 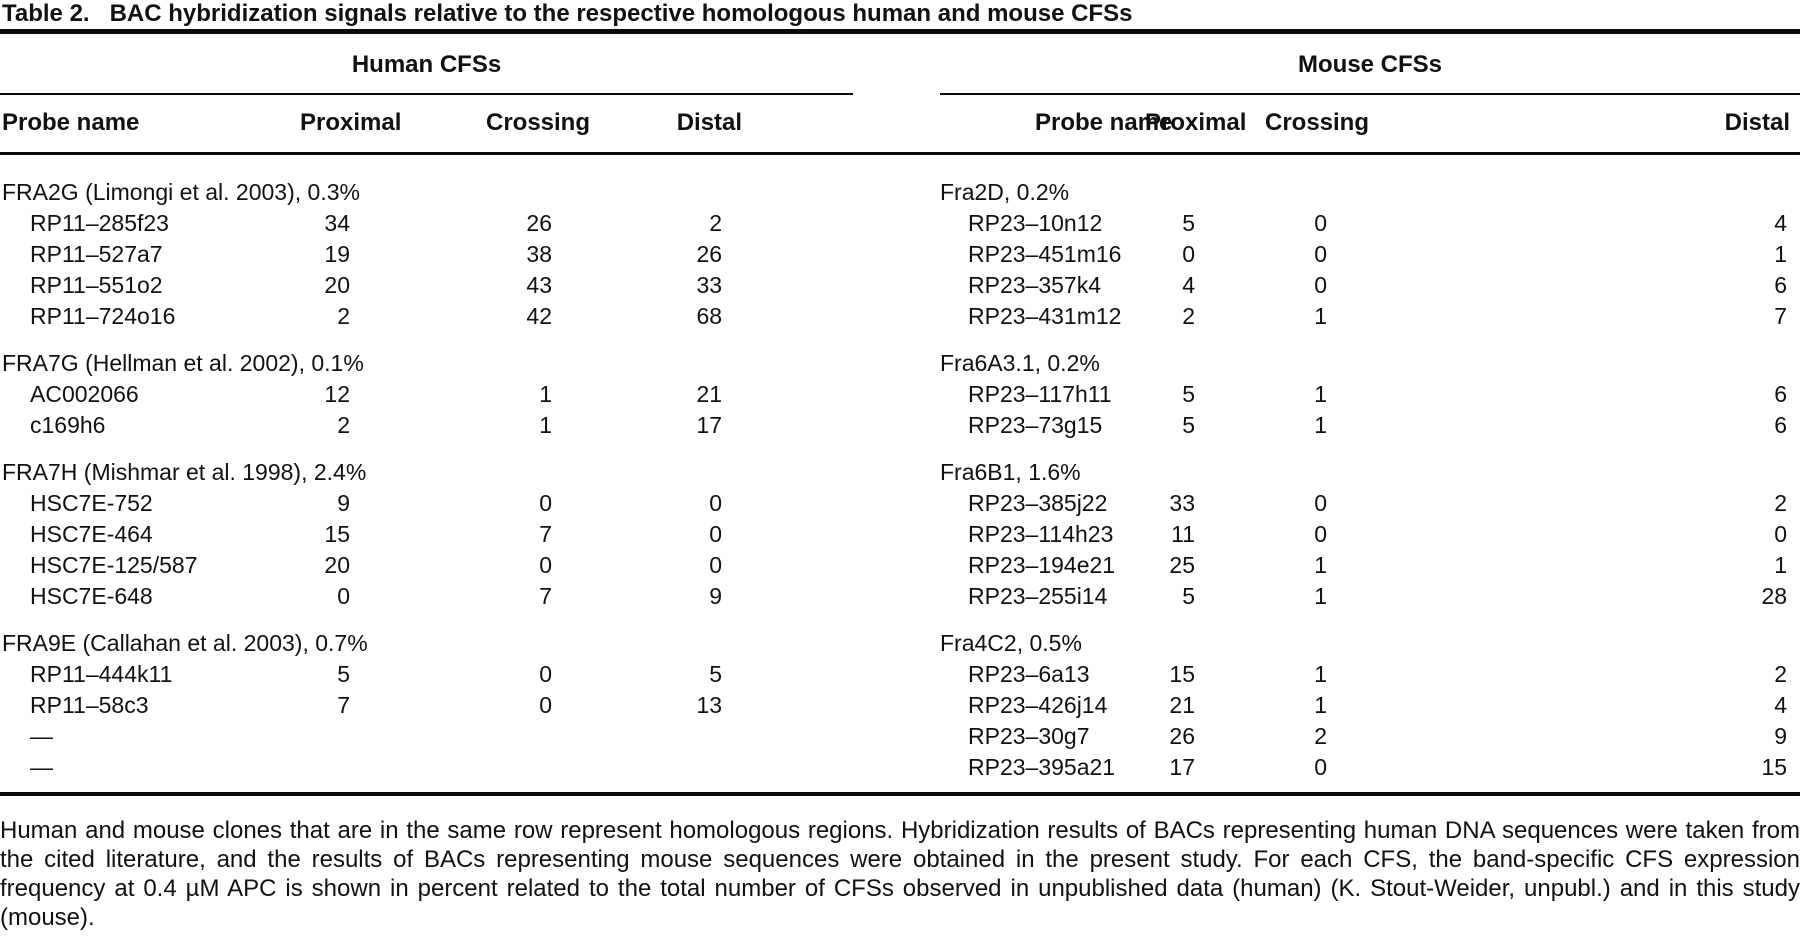 What do you see at coordinates (1010, 472) in the screenshot?
I see `section-header-cell: Fra6B1, 1.6%` at bounding box center [1010, 472].